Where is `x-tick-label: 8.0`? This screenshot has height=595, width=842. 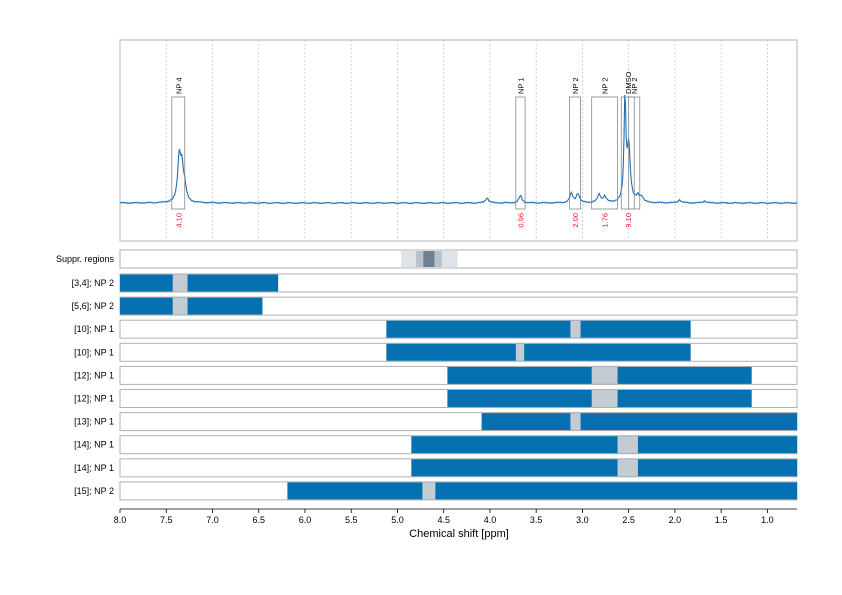 x-tick-label: 8.0 is located at coordinates (120, 520).